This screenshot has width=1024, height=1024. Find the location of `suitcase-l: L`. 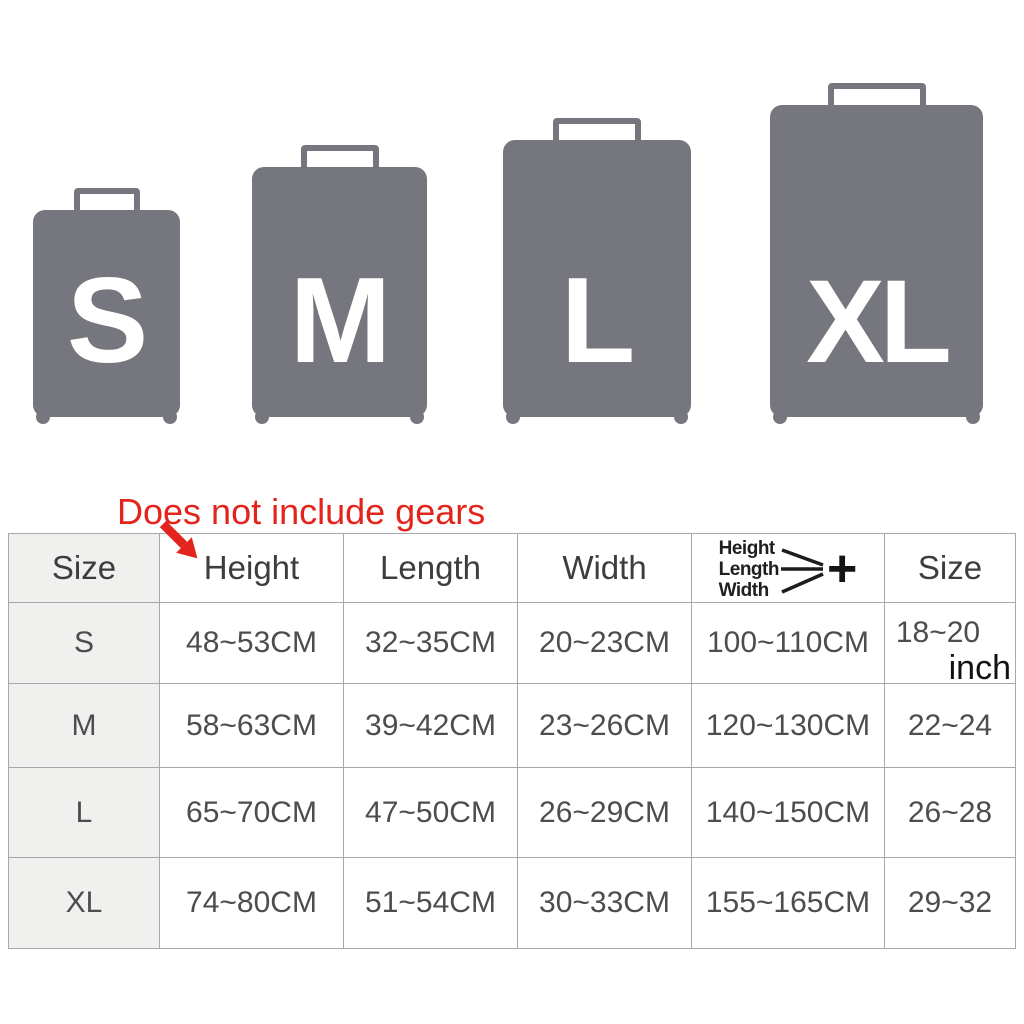

suitcase-l: L is located at coordinates (597, 271).